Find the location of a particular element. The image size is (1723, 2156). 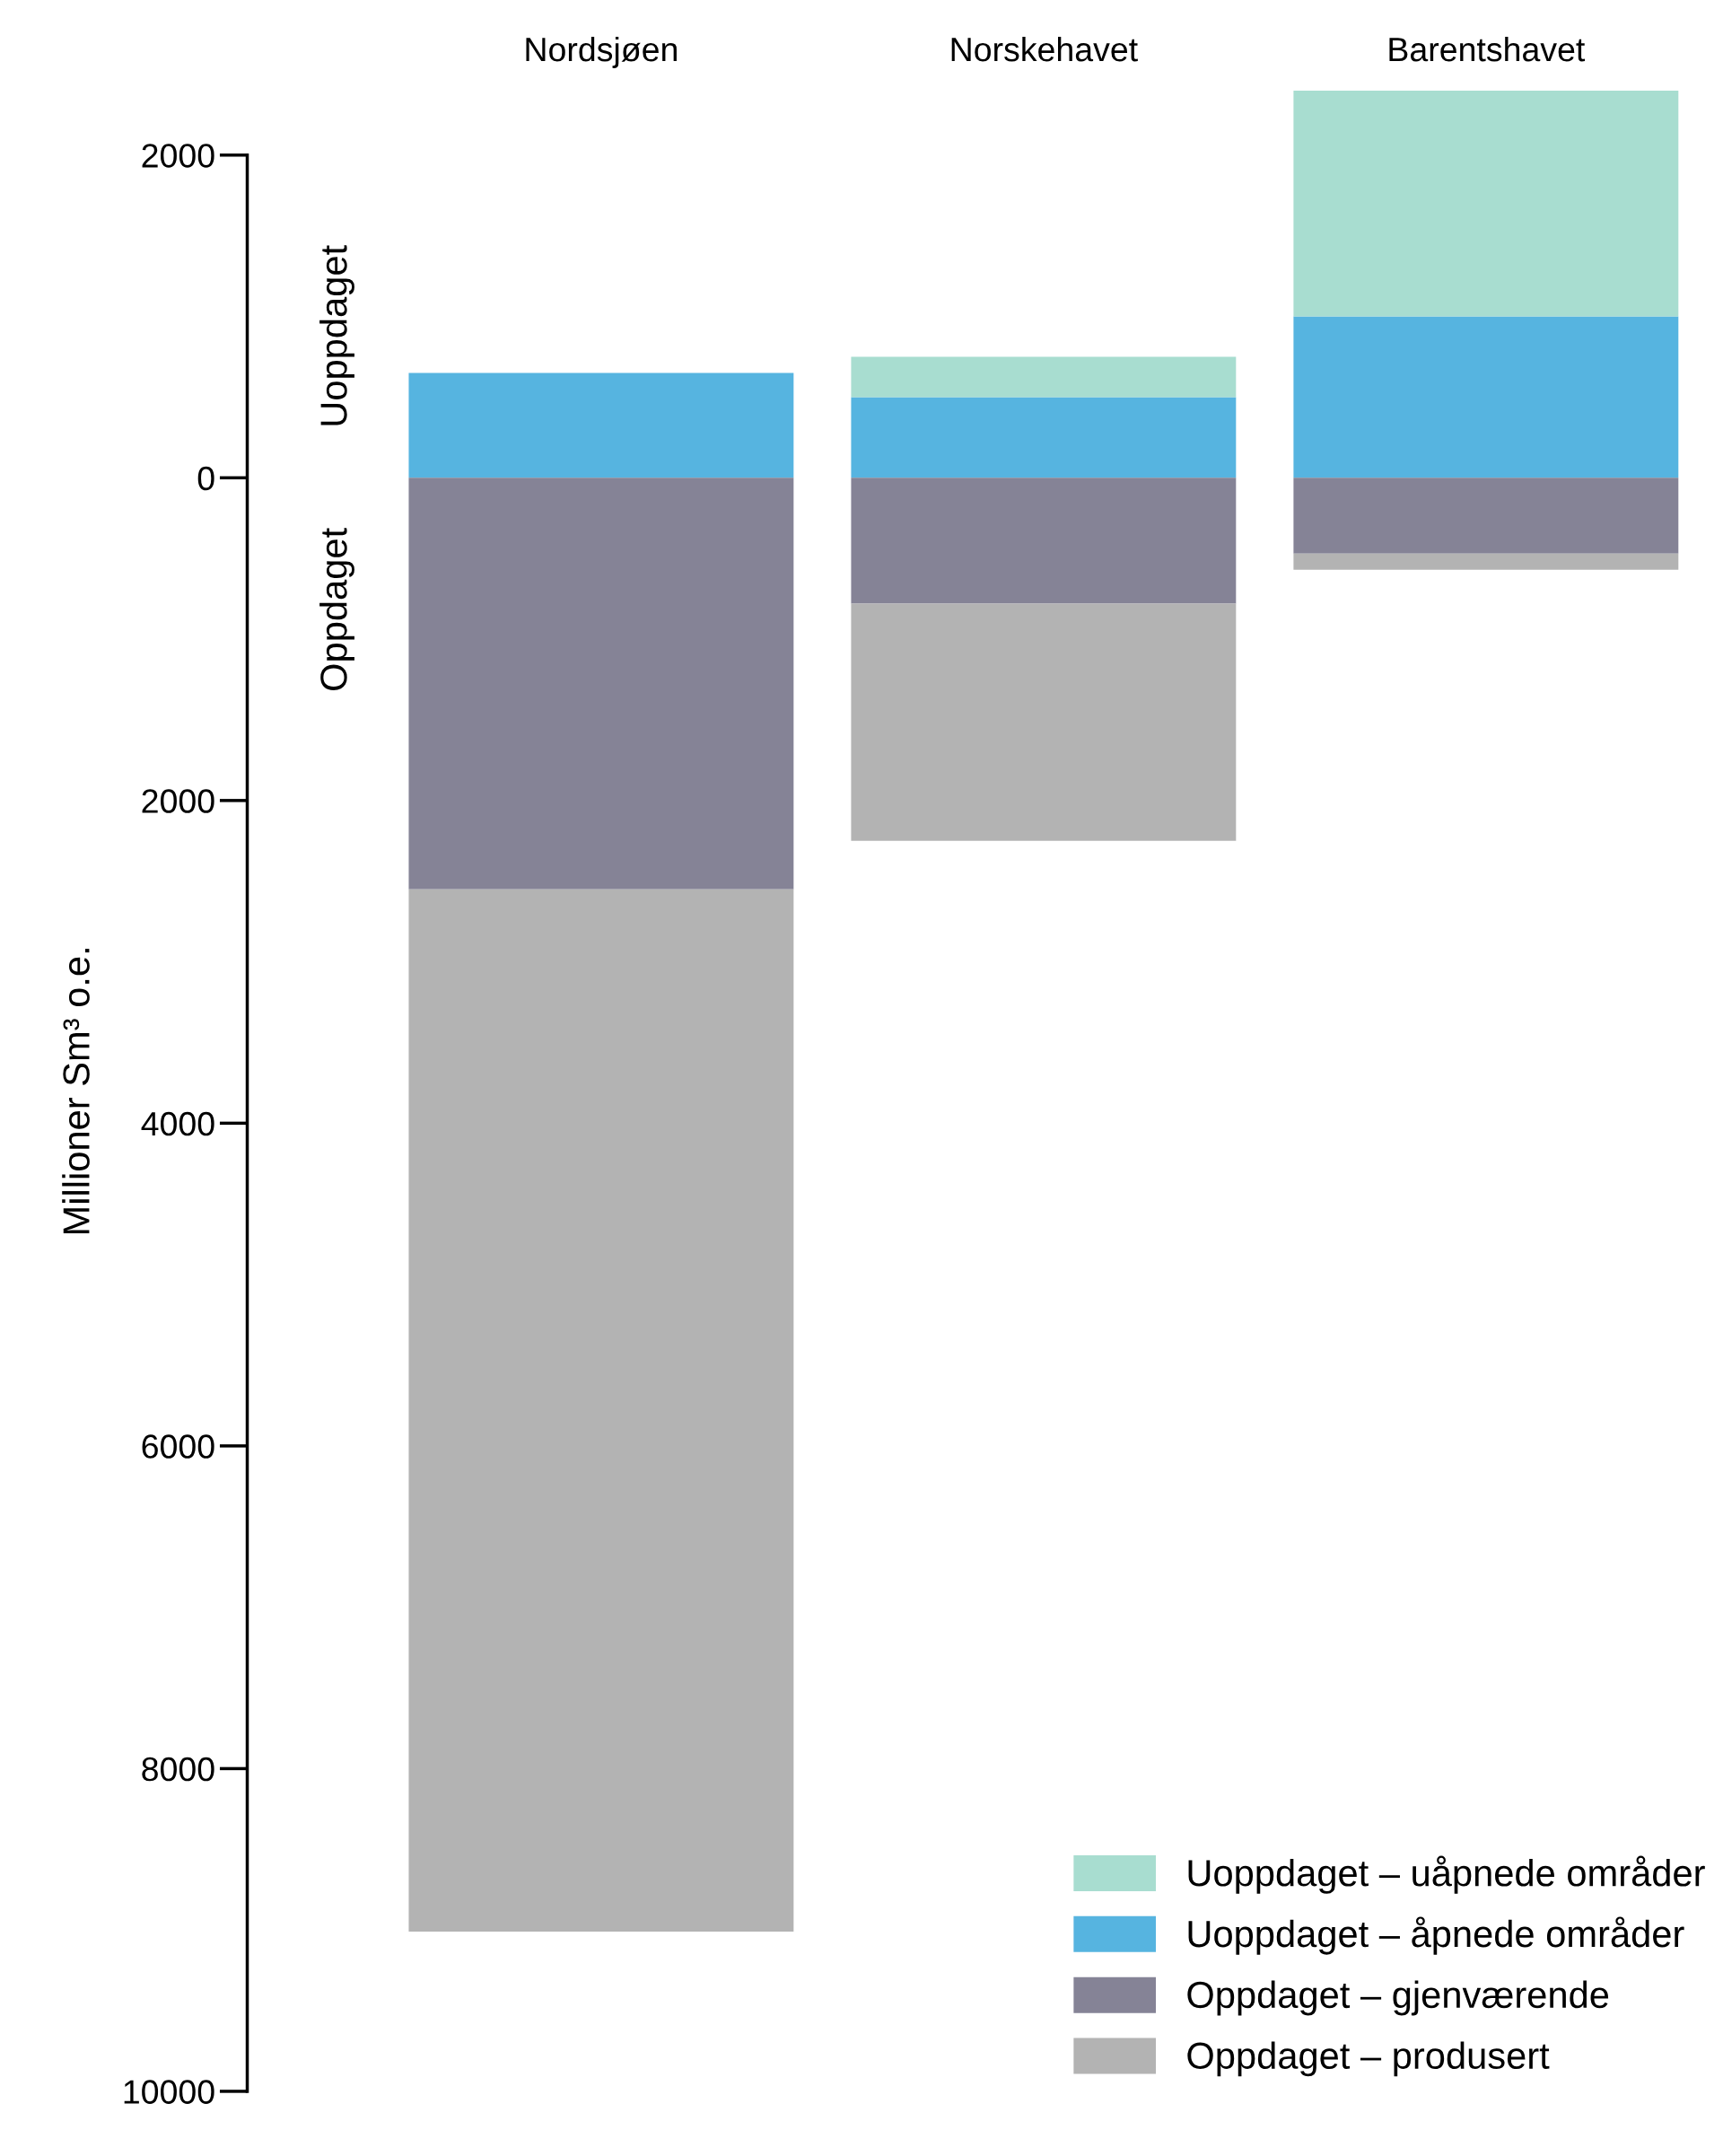

y-tick-label: 6000 is located at coordinates (178, 1446).